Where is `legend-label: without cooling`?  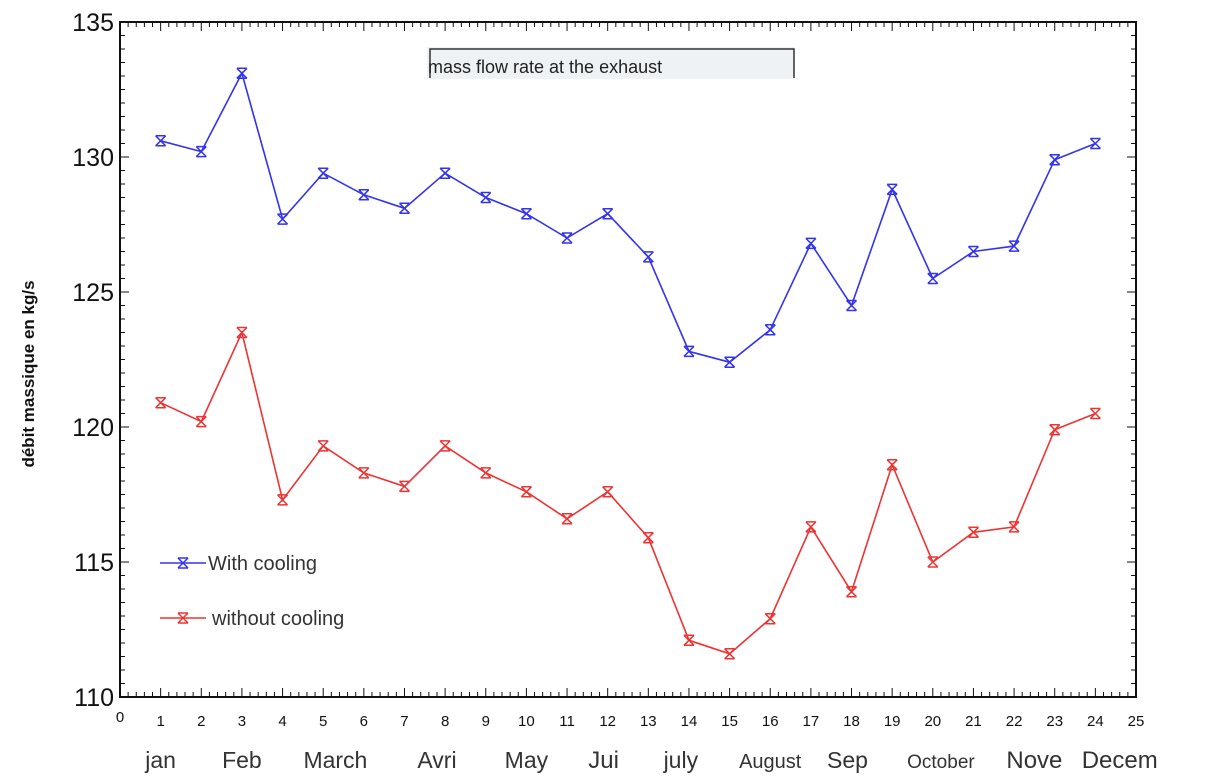
legend-label: without cooling is located at coordinates (277, 619).